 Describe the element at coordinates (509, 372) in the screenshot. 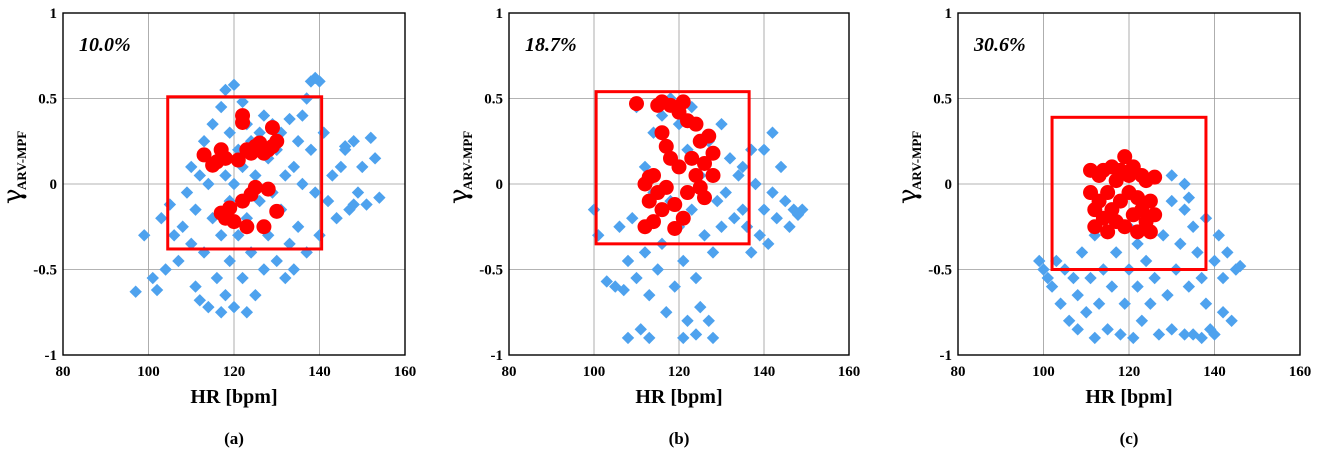

I see `x-tick-label: 80` at that location.